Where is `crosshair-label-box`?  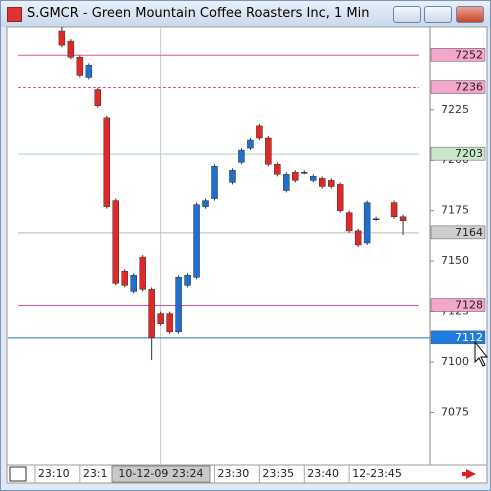
crosshair-label-box is located at coordinates (161, 474).